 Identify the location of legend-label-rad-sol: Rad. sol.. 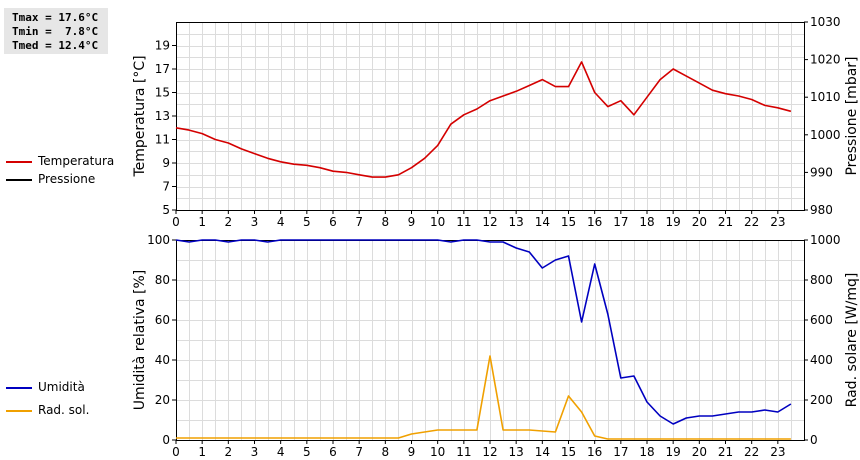
(64, 410).